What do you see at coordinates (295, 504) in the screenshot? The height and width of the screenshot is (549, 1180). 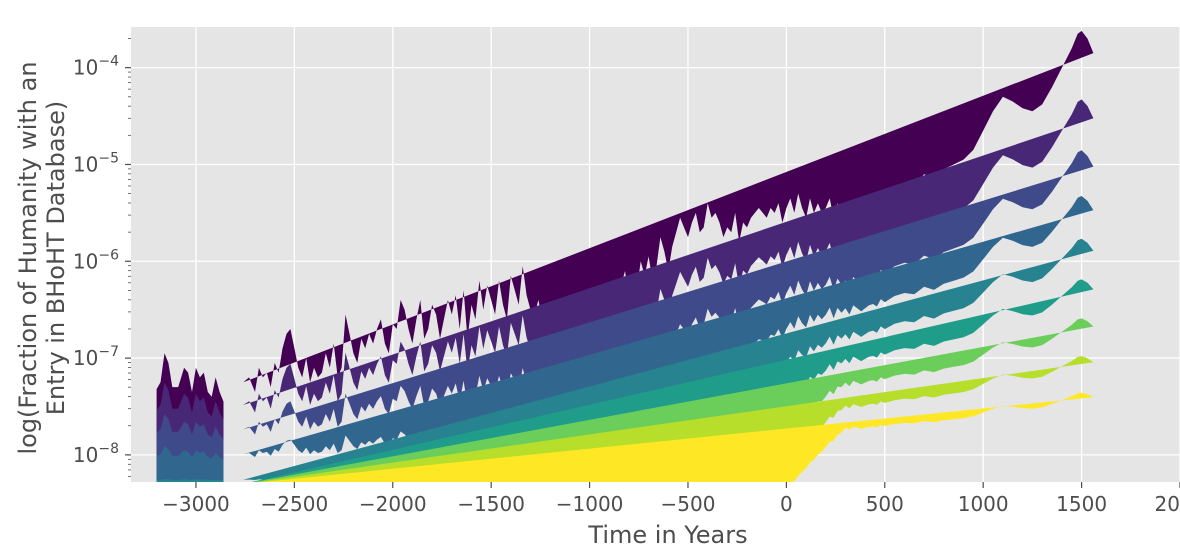 I see `x-tick-label: −2500` at bounding box center [295, 504].